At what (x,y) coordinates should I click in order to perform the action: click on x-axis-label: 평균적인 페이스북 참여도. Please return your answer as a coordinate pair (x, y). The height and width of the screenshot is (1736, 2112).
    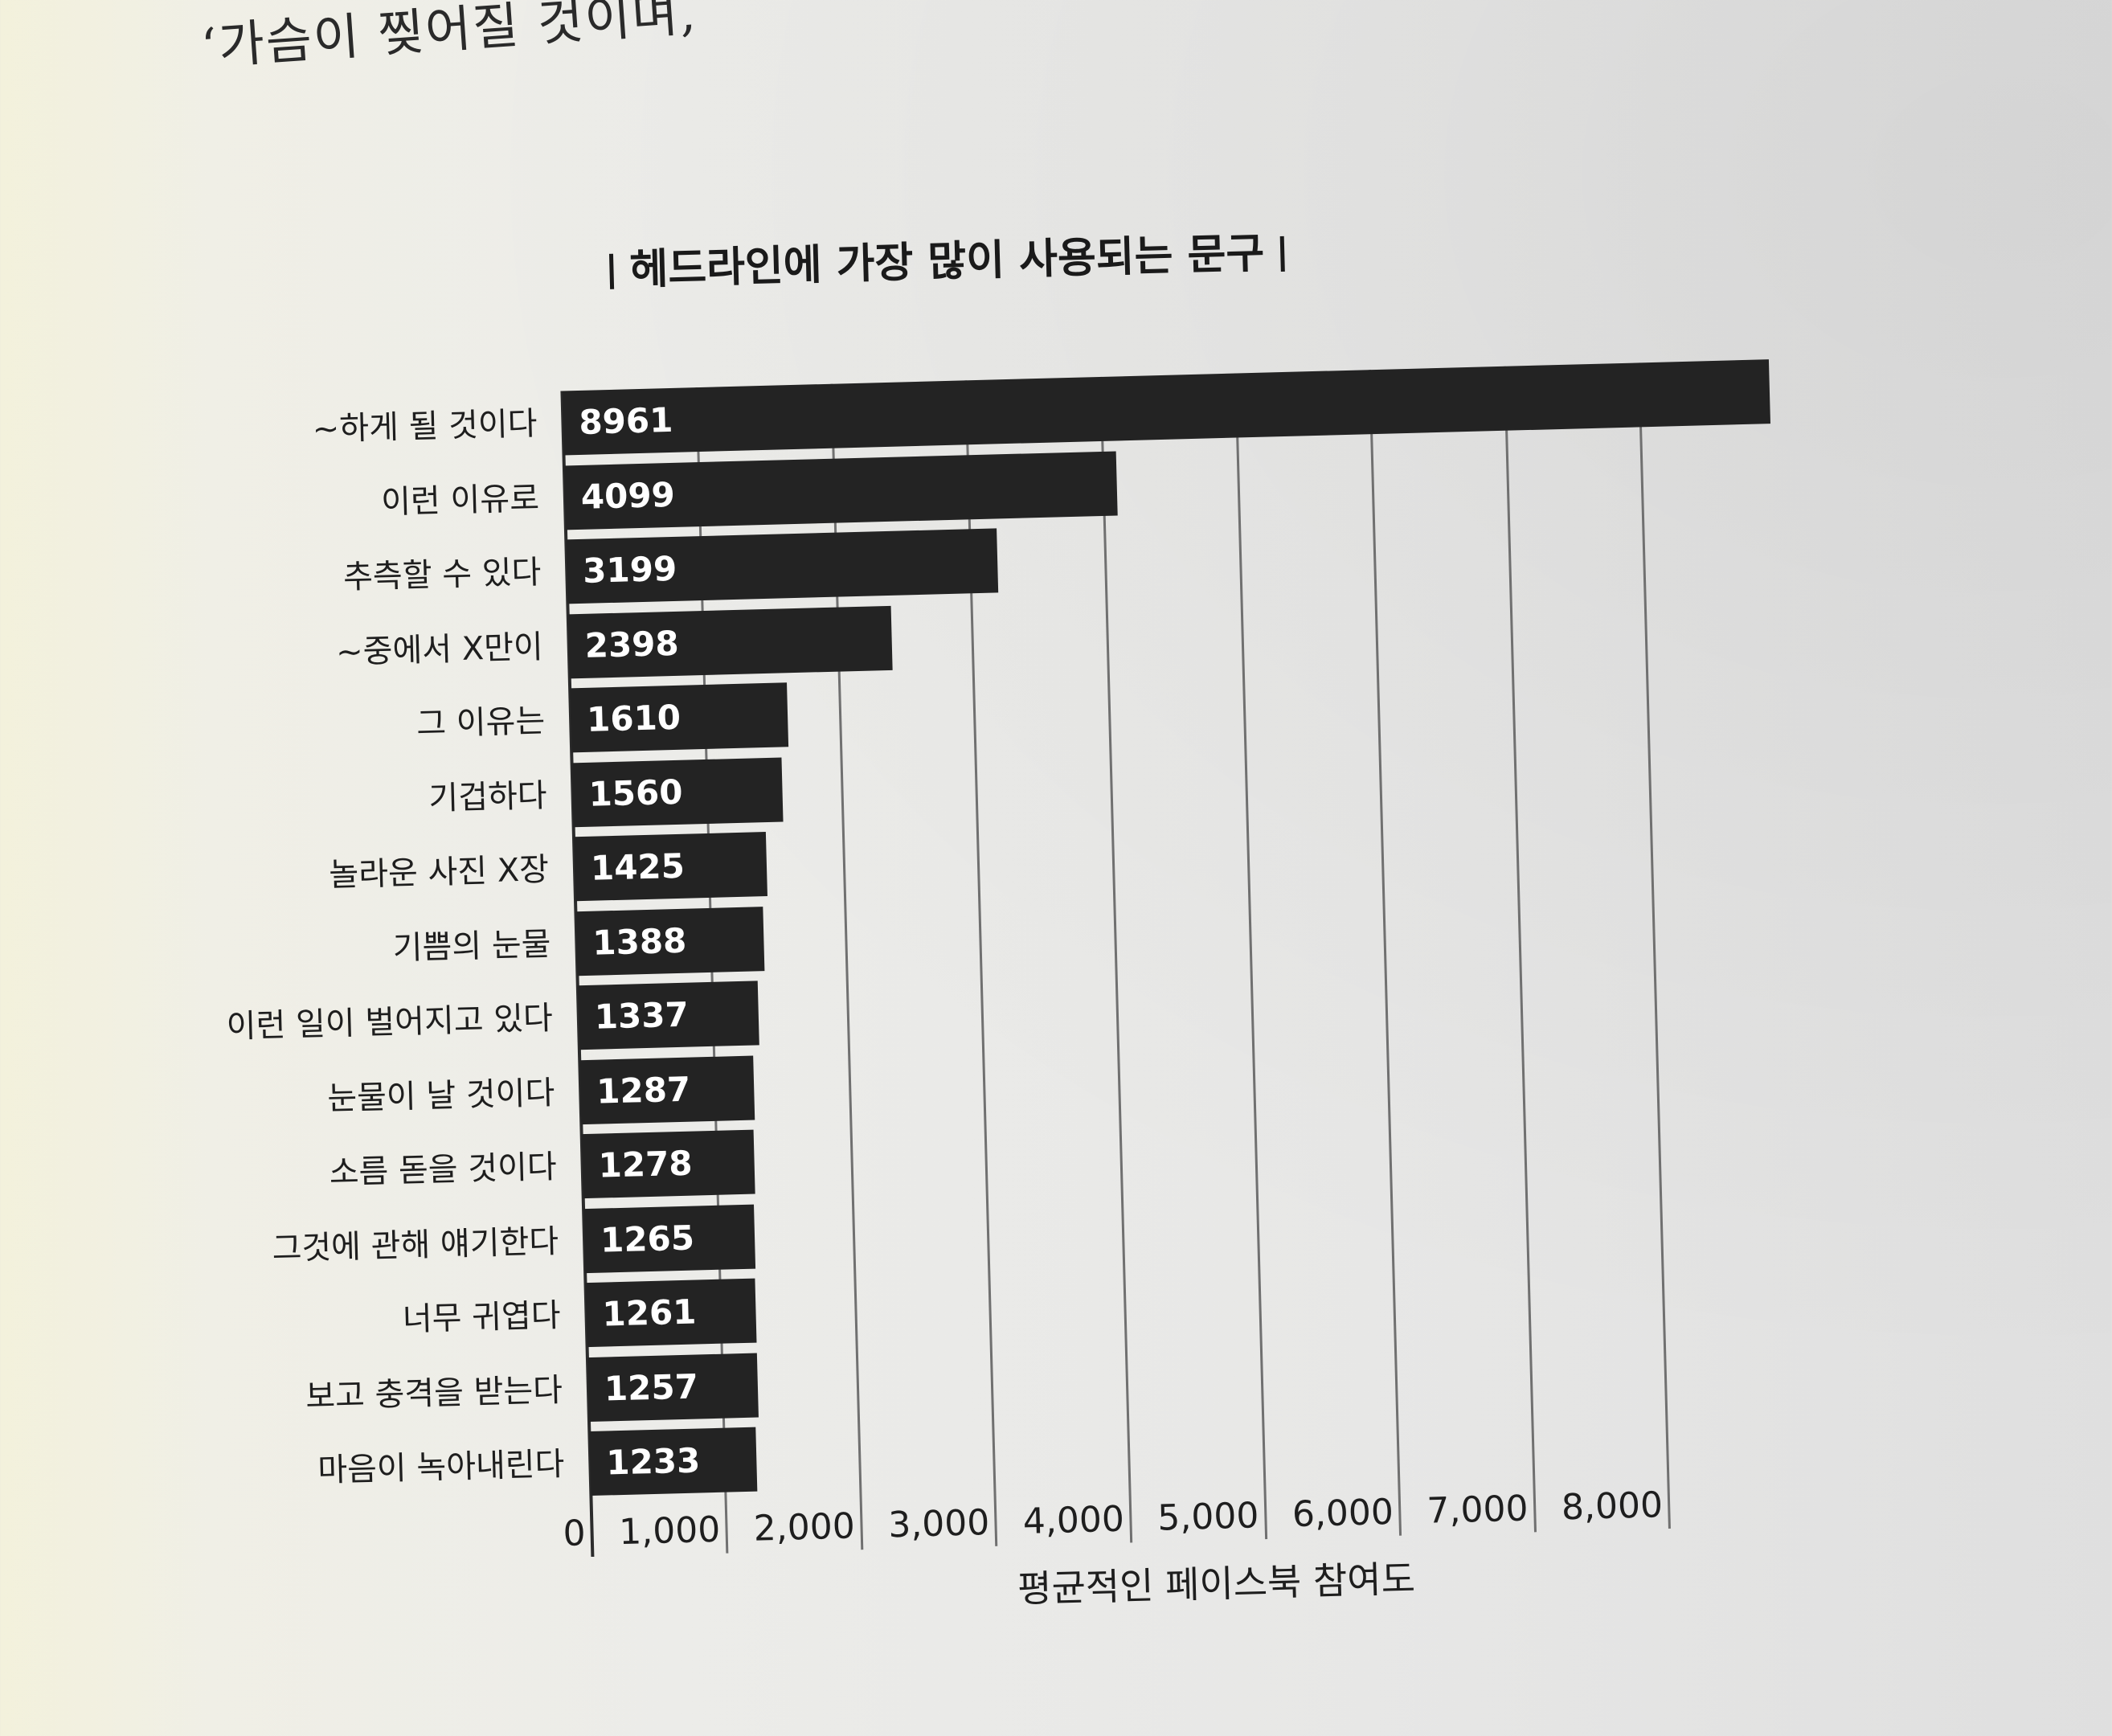
    Looking at the image, I should click on (1216, 1584).